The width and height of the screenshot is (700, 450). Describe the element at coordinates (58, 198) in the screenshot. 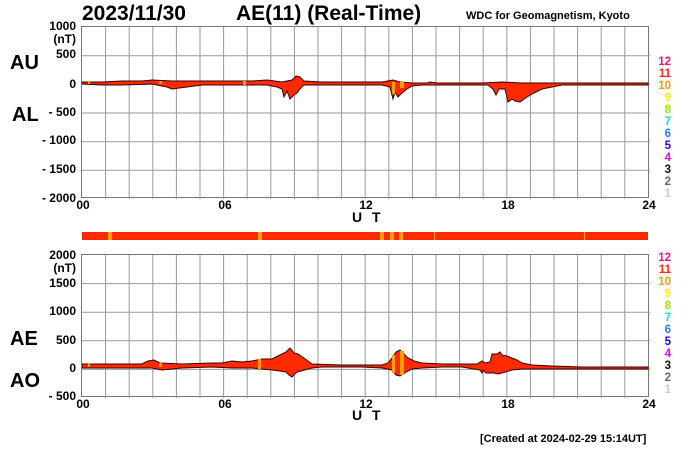

I see `ytick: - 2000` at that location.